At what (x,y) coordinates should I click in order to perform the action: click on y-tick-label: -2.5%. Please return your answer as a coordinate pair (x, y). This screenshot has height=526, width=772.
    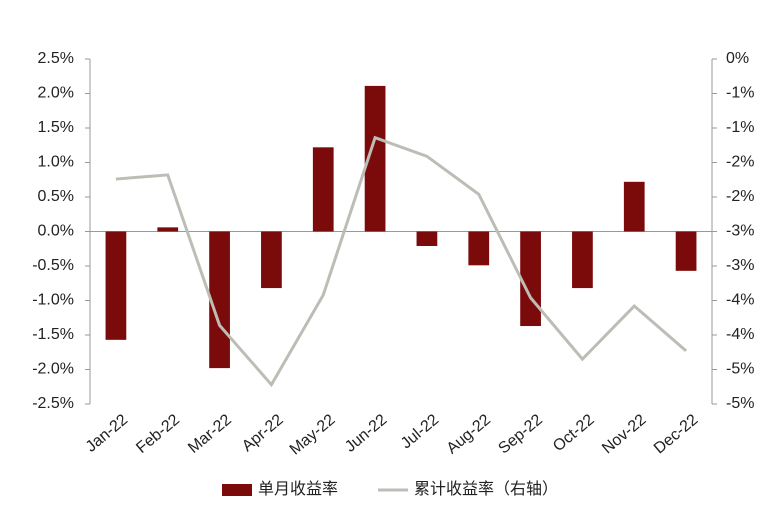
    Looking at the image, I should click on (53, 403).